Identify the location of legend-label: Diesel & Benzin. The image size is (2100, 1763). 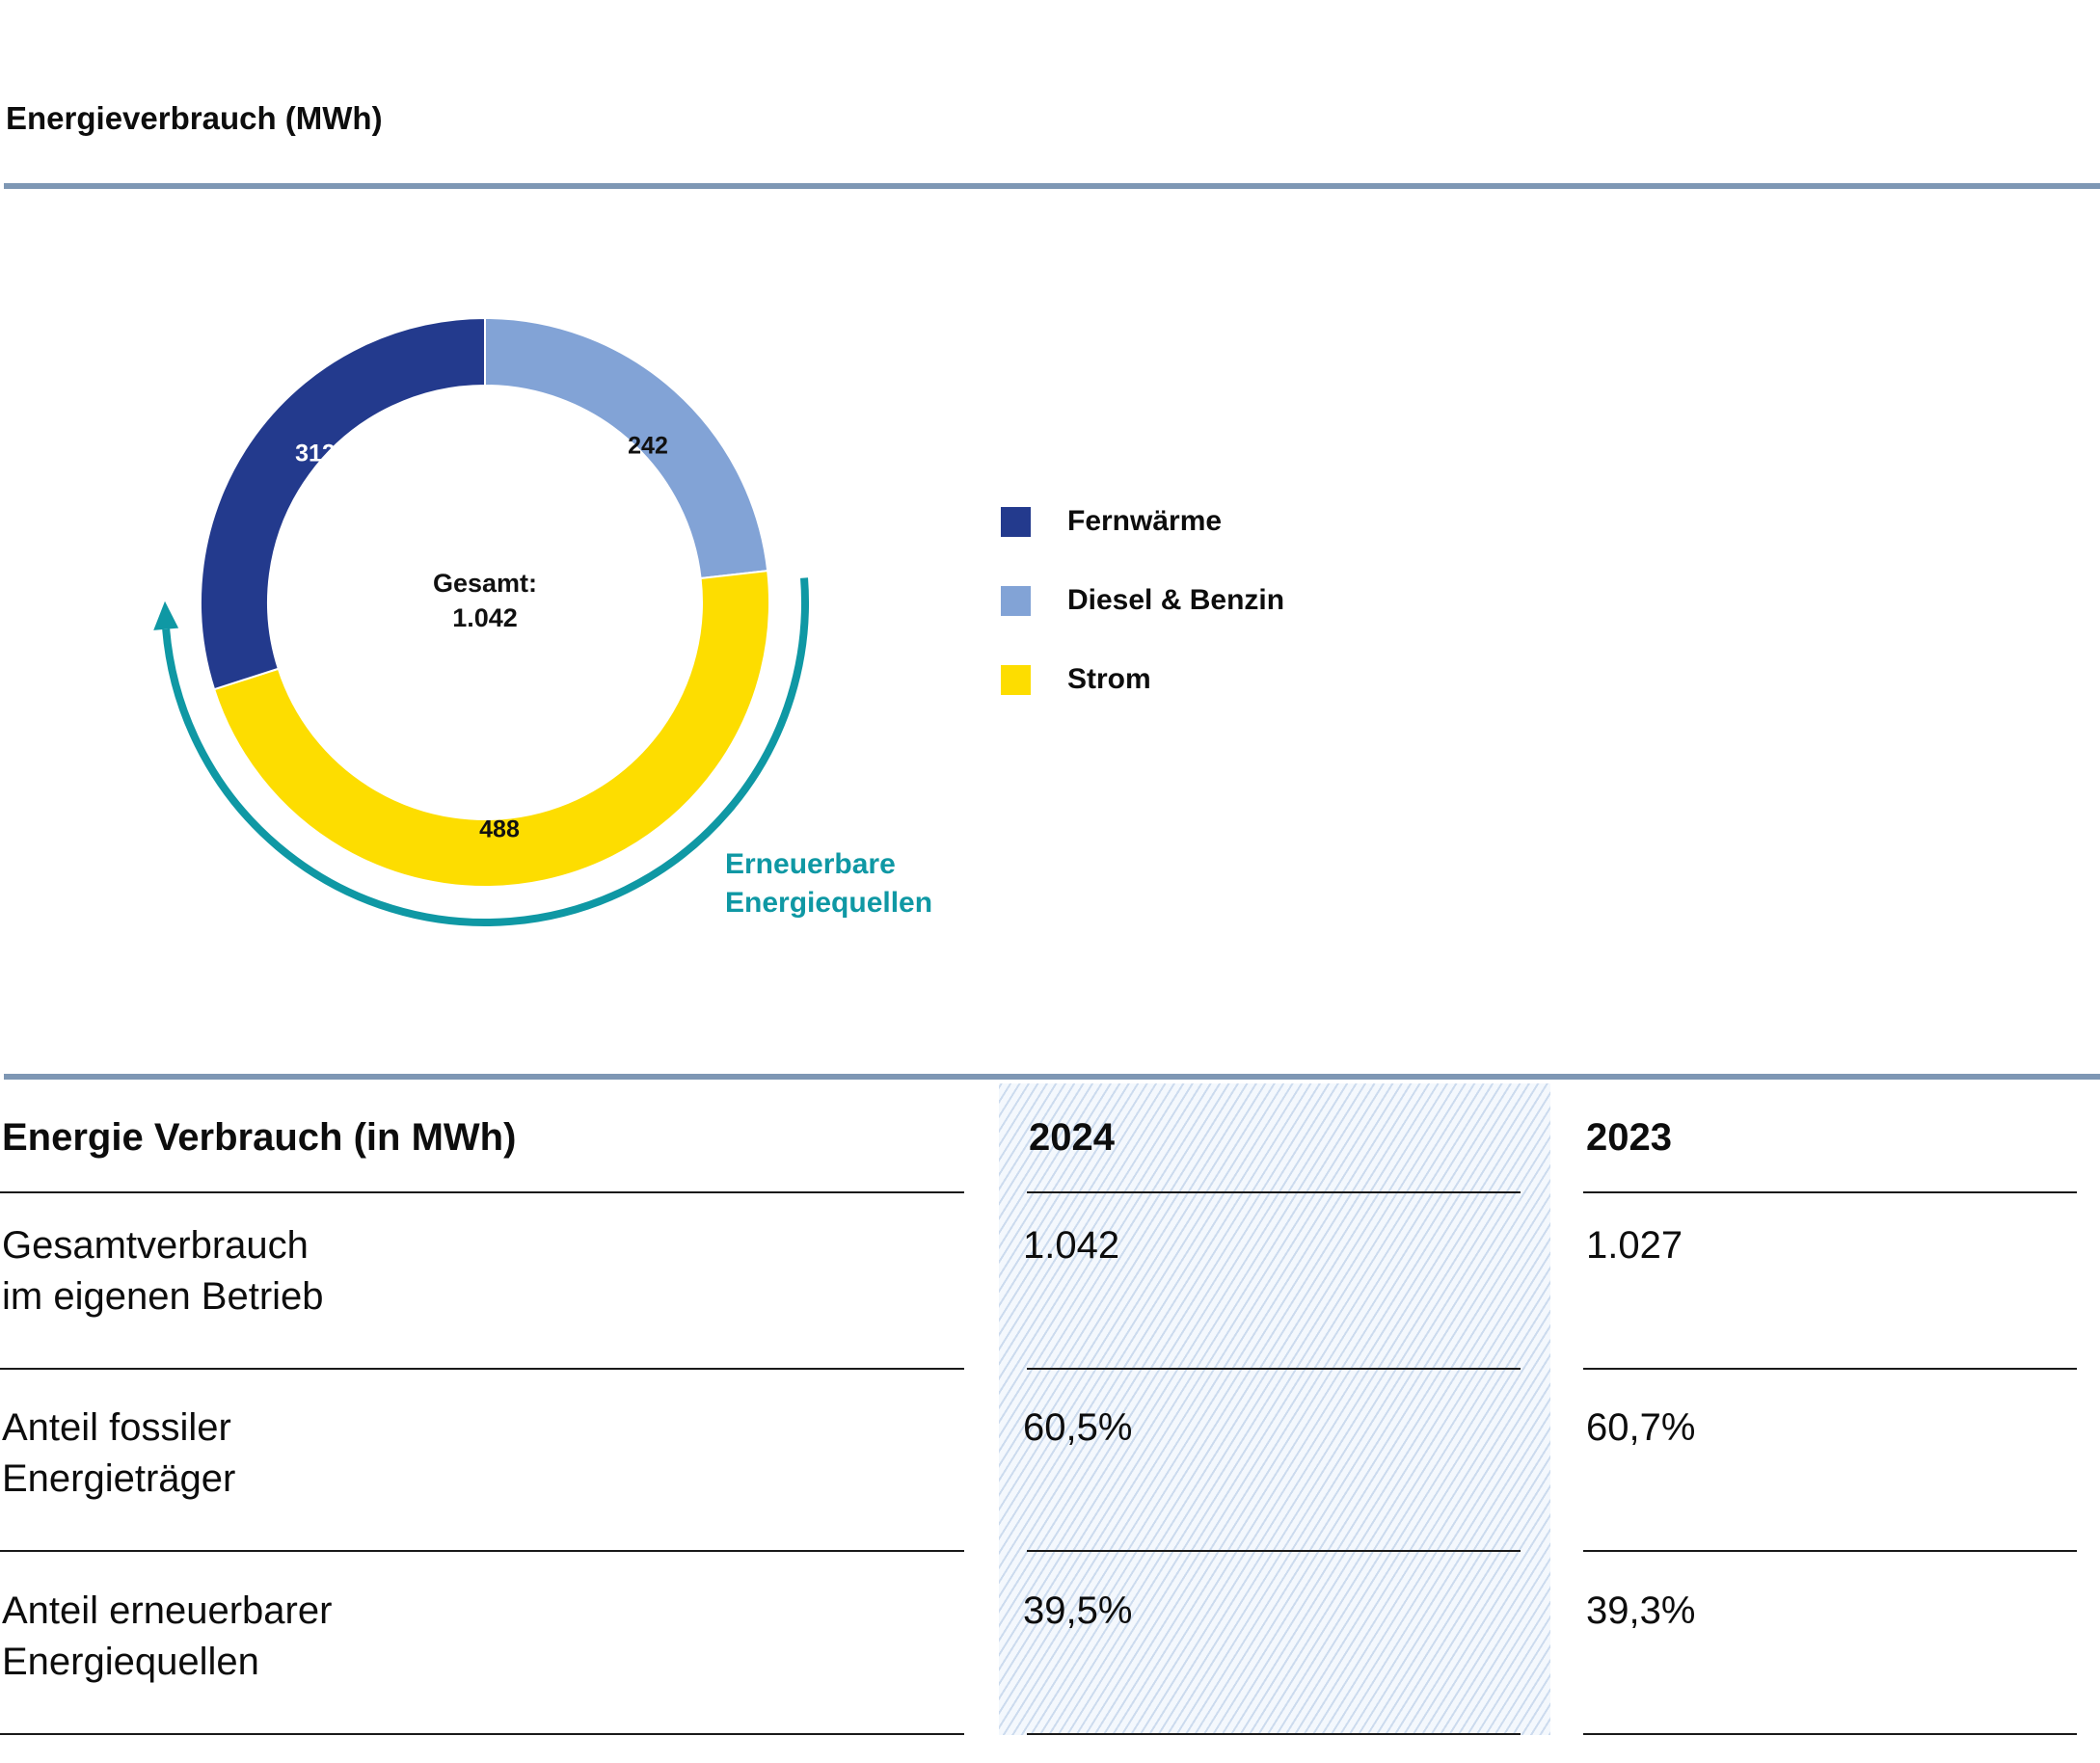
(1176, 600).